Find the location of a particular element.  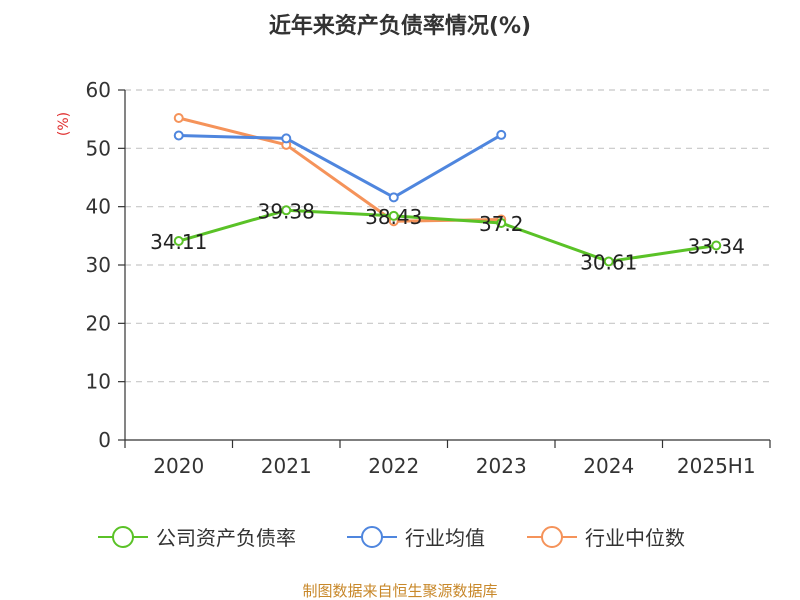

data-label: 30.61 is located at coordinates (608, 262).